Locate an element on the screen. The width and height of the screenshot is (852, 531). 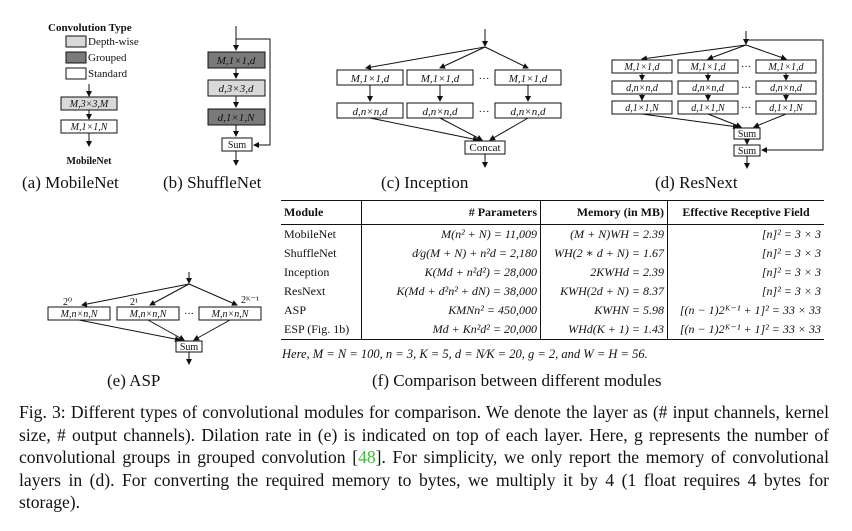
shufflenet-layer-2: d,3×3,d is located at coordinates (236, 89).